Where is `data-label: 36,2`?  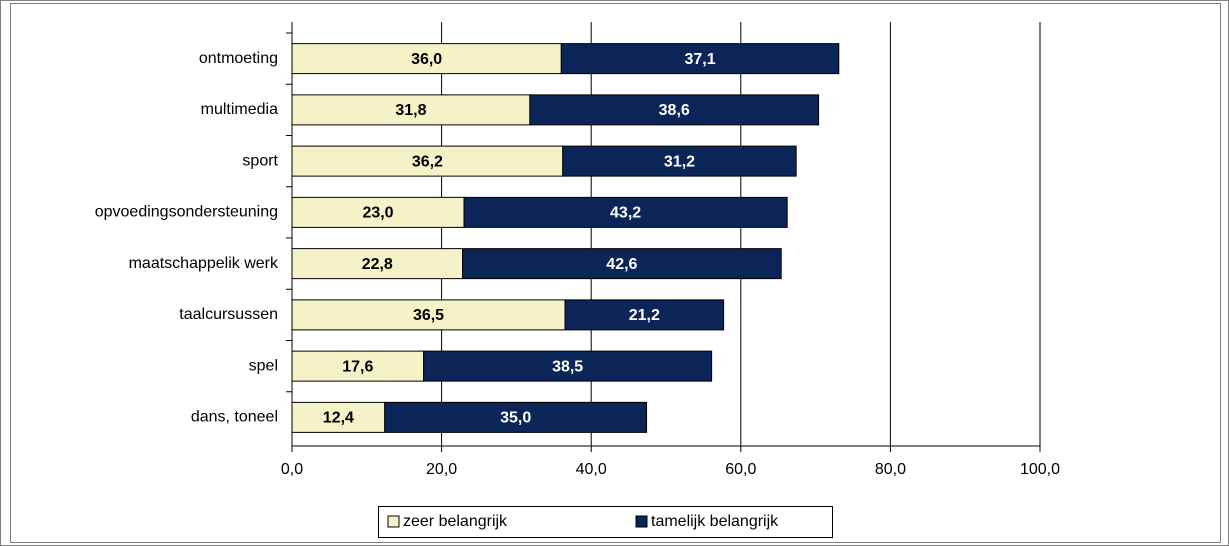 data-label: 36,2 is located at coordinates (427, 161).